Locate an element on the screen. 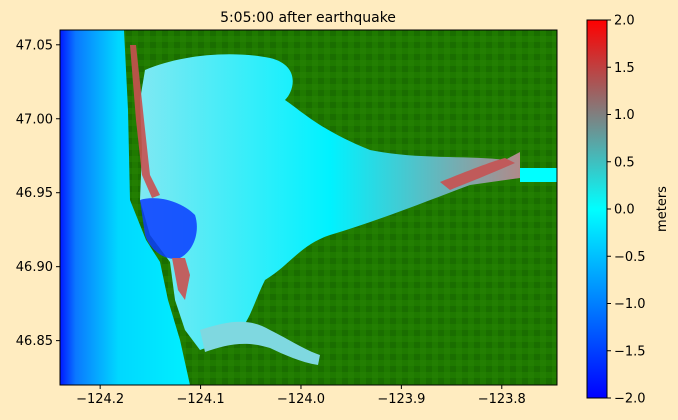 The image size is (678, 420). y-tick-label: 47.05 is located at coordinates (34, 45).